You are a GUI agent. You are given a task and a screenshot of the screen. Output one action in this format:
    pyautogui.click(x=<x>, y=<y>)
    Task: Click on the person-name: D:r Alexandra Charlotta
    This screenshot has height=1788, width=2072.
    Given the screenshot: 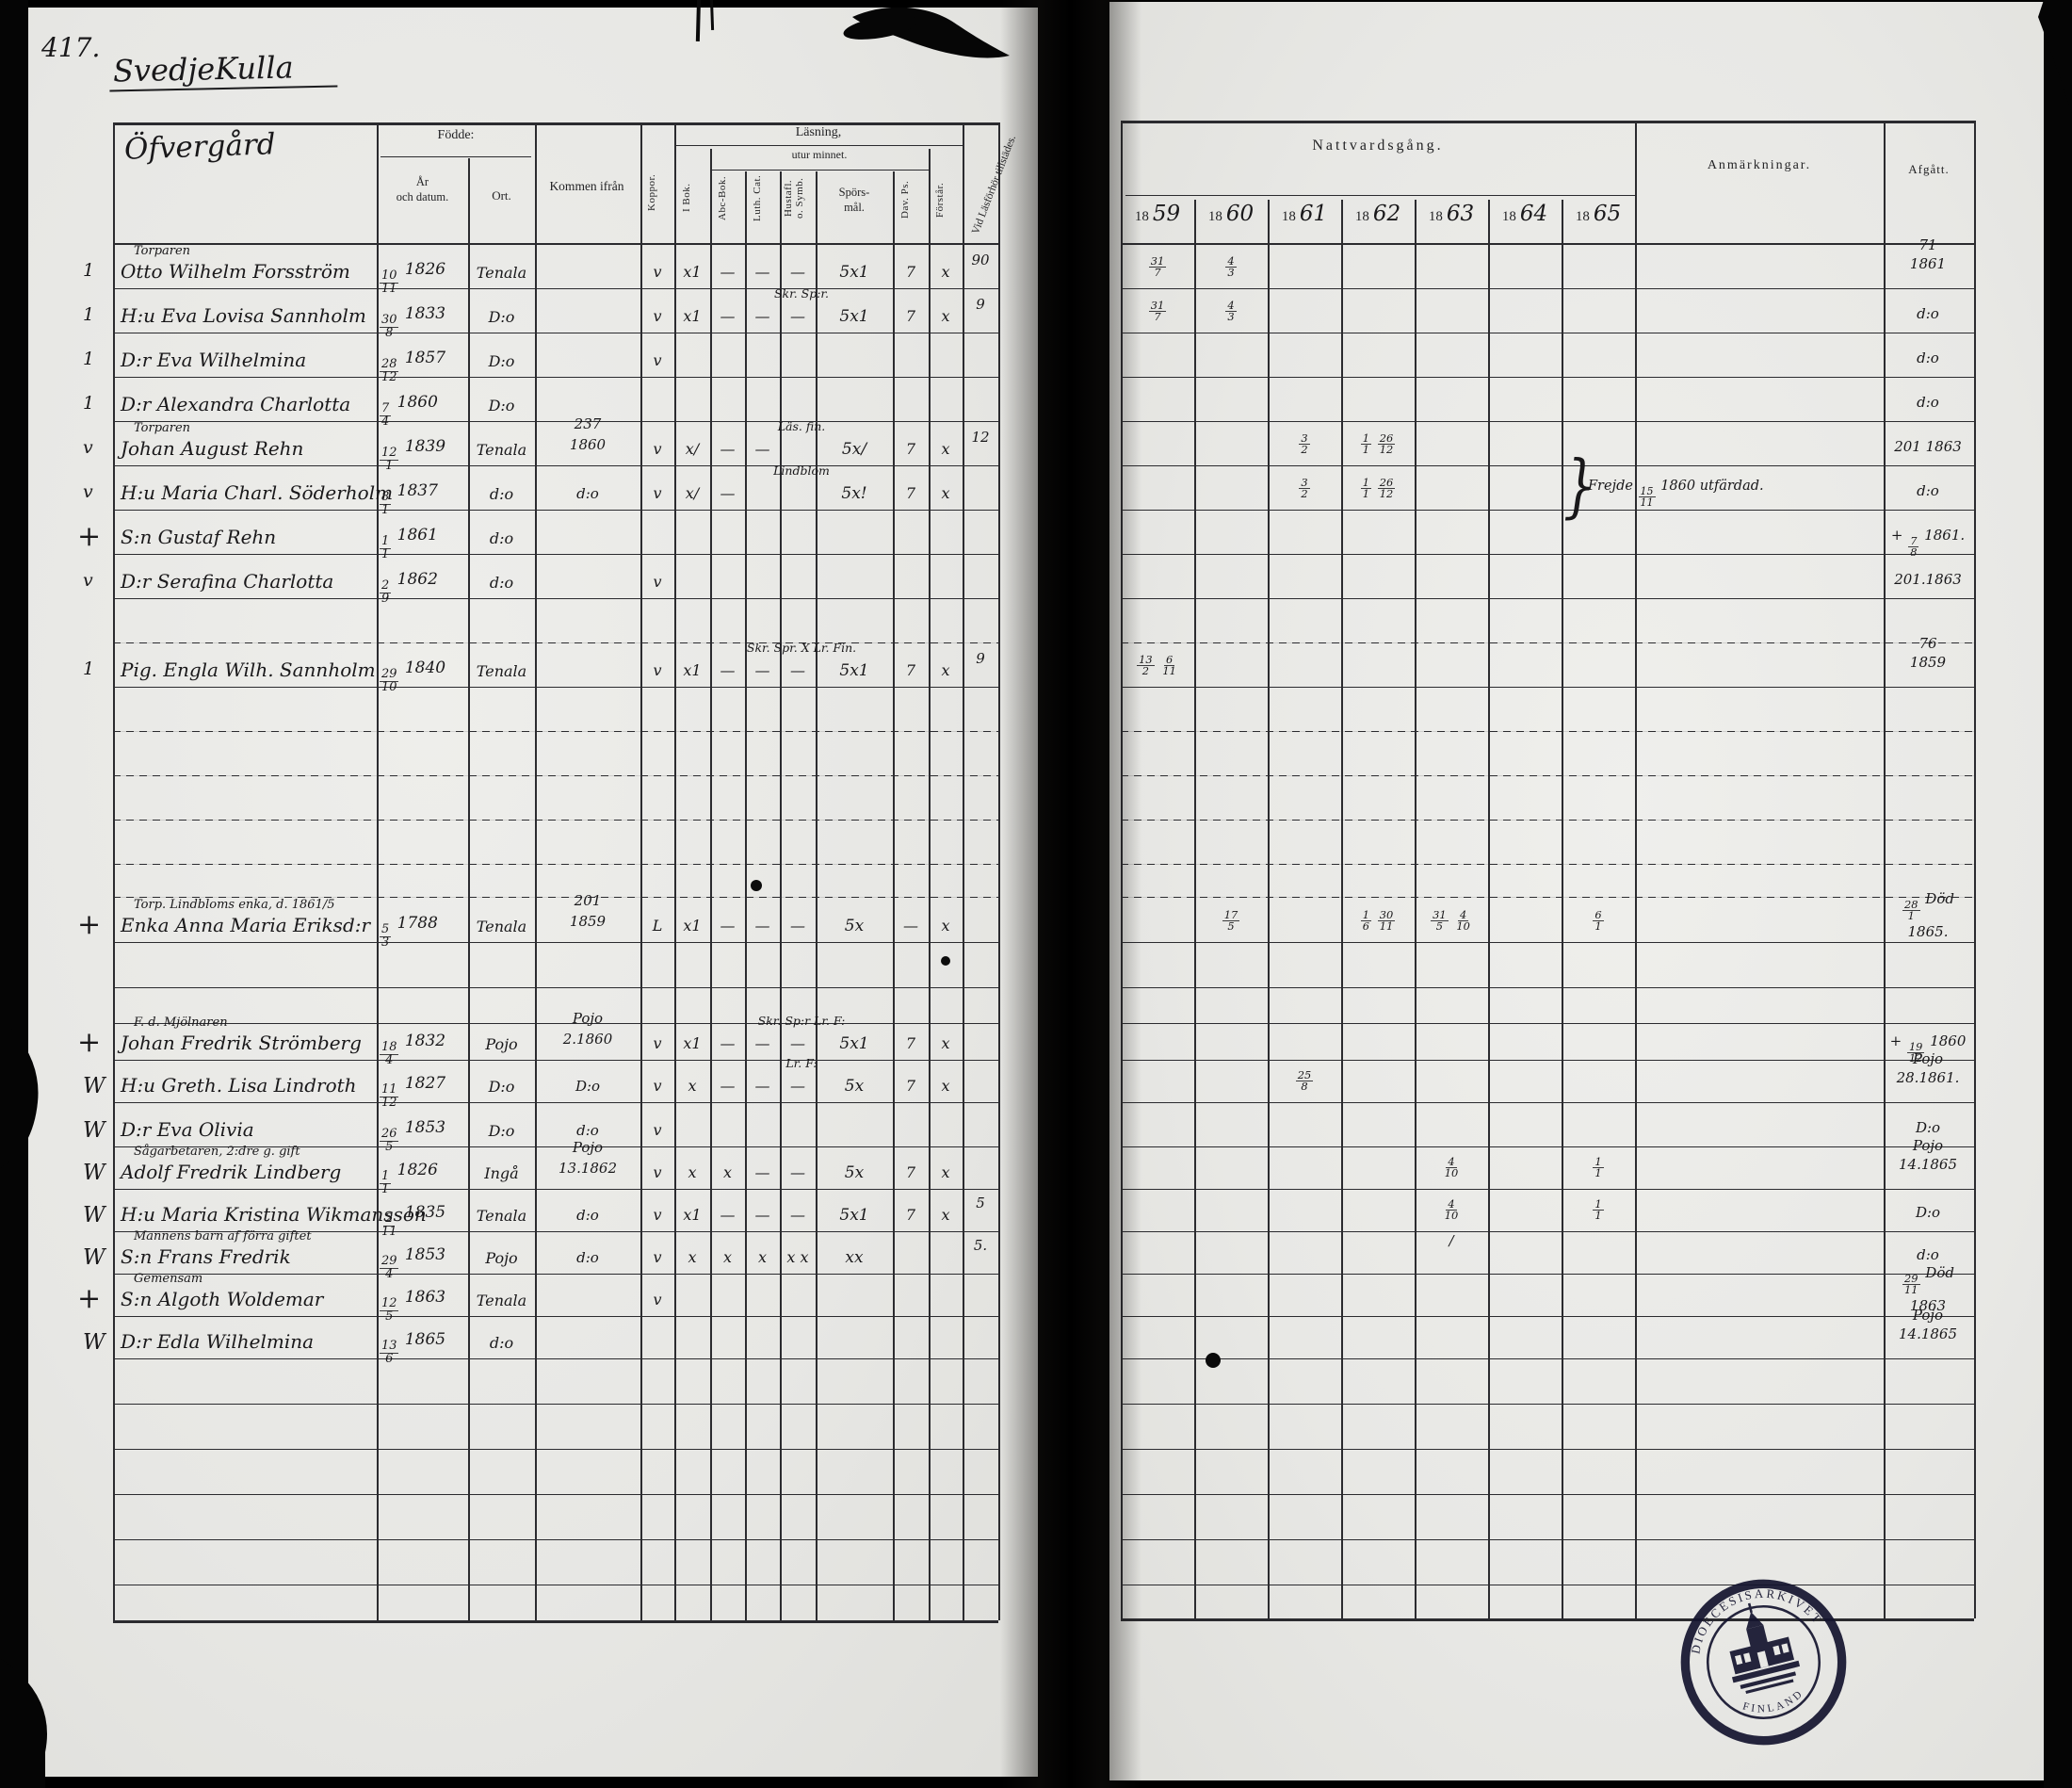 What is the action you would take?
    pyautogui.click(x=236, y=404)
    